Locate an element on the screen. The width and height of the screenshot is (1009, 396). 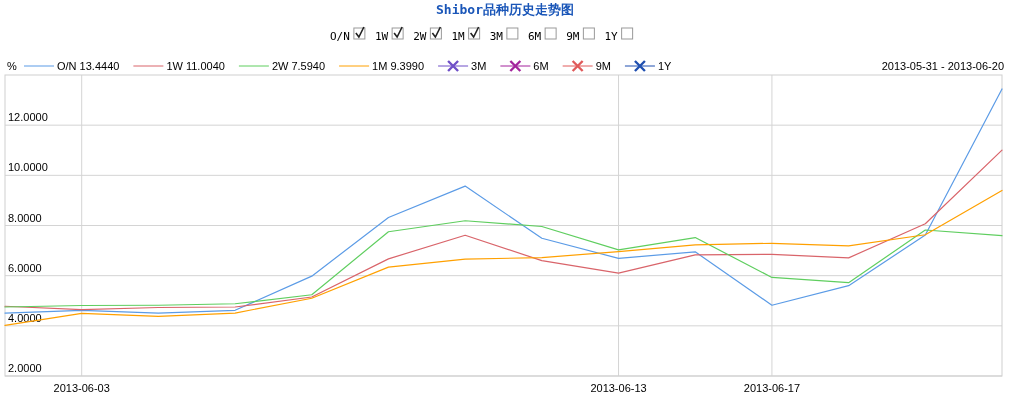
legend-label: 1M 9.3990 is located at coordinates (398, 66).